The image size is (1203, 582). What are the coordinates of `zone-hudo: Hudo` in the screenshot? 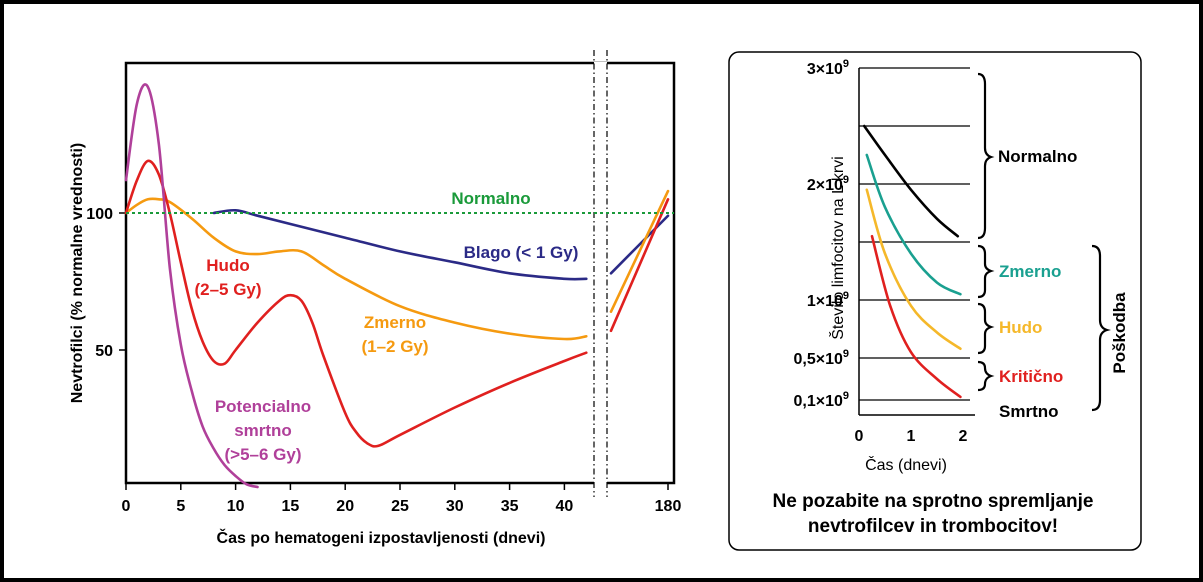 It's located at (1020, 327).